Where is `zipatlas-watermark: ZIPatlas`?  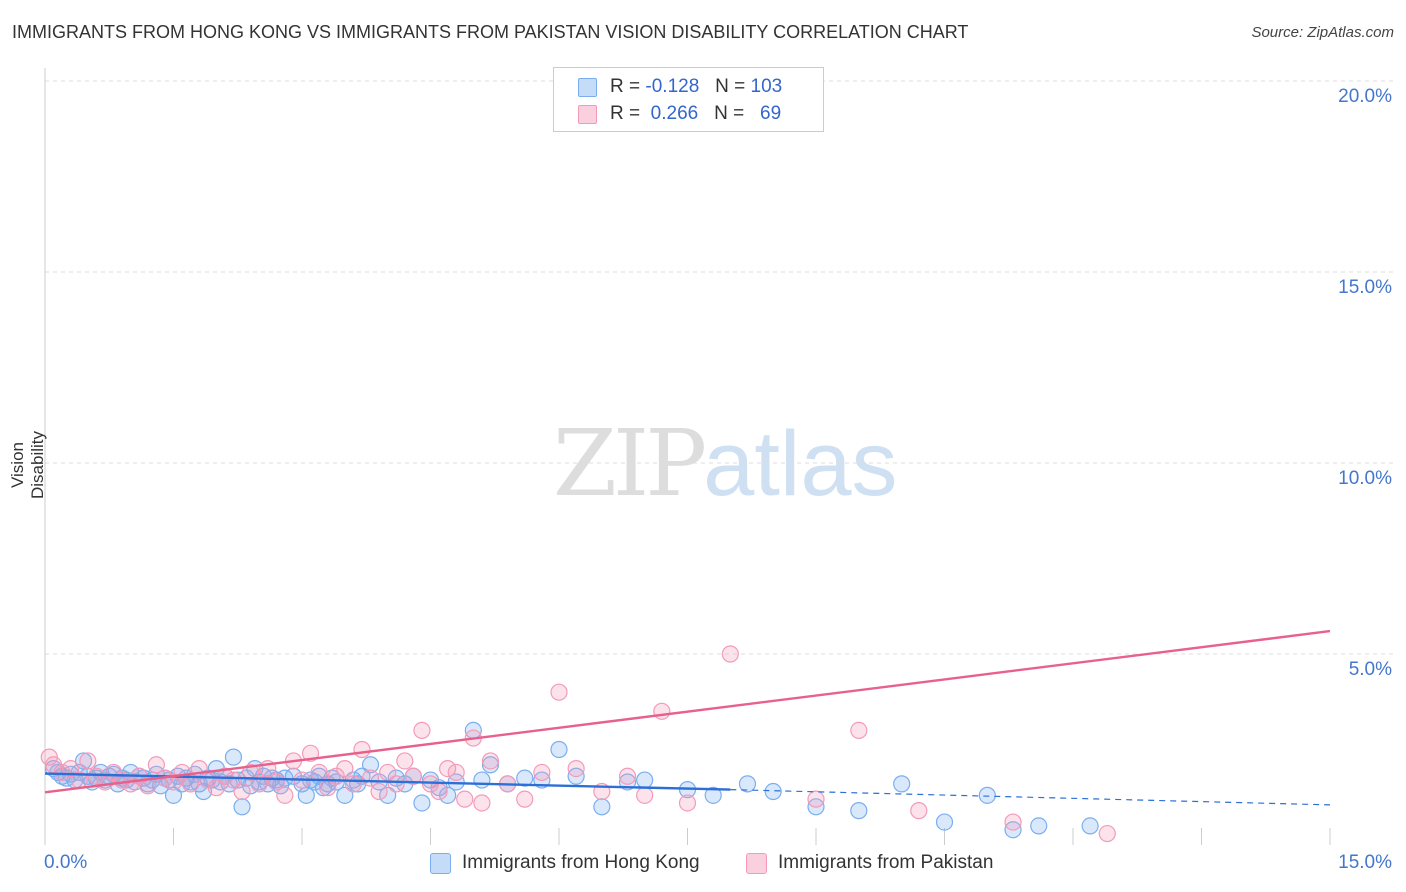 zipatlas-watermark: ZIPatlas is located at coordinates (725, 463).